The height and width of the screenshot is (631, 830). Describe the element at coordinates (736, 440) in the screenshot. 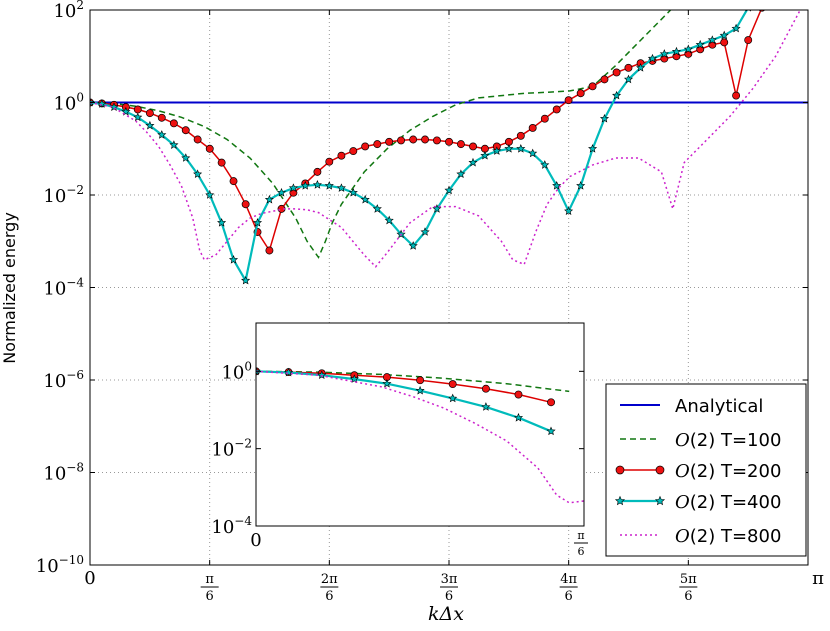

I see `legend-label-text: (2) T=100` at that location.